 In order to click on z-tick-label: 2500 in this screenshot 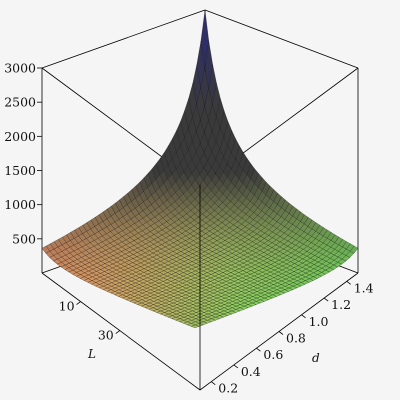, I will do `click(20, 102)`.